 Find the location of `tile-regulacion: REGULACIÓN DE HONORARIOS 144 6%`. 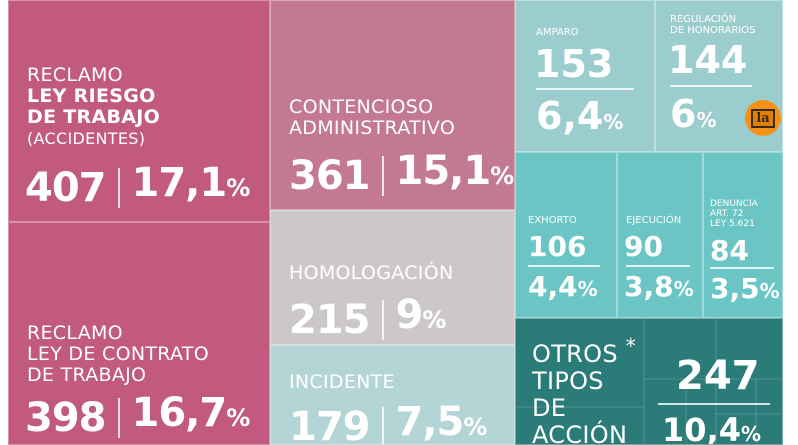

tile-regulacion: REGULACIÓN DE HONORARIOS 144 6% is located at coordinates (719, 76).